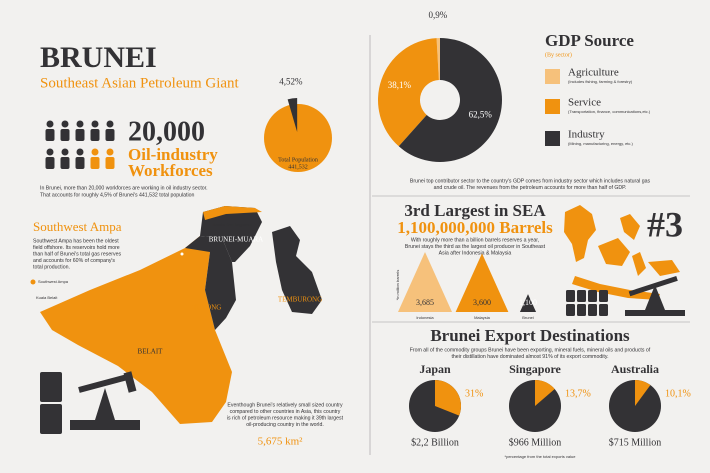  What do you see at coordinates (665, 224) in the screenshot?
I see `rank: #3` at bounding box center [665, 224].